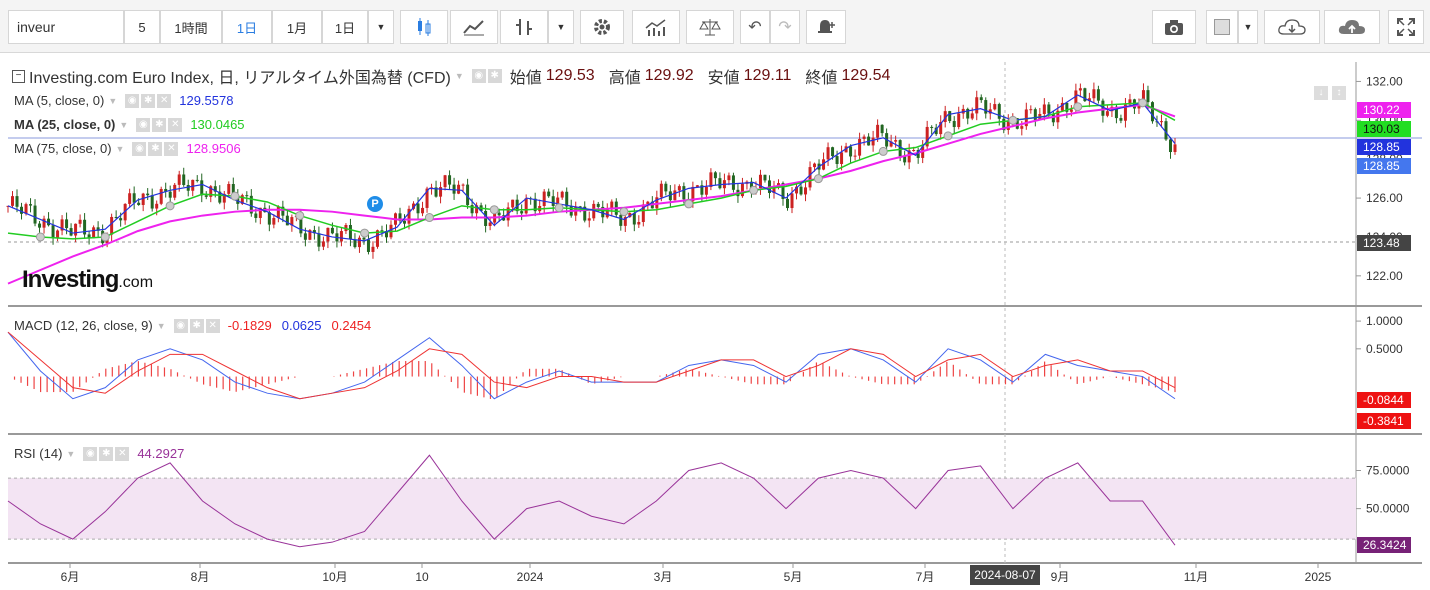 This screenshot has height=590, width=1430. Describe the element at coordinates (656, 27) in the screenshot. I see `indicators-button` at that location.